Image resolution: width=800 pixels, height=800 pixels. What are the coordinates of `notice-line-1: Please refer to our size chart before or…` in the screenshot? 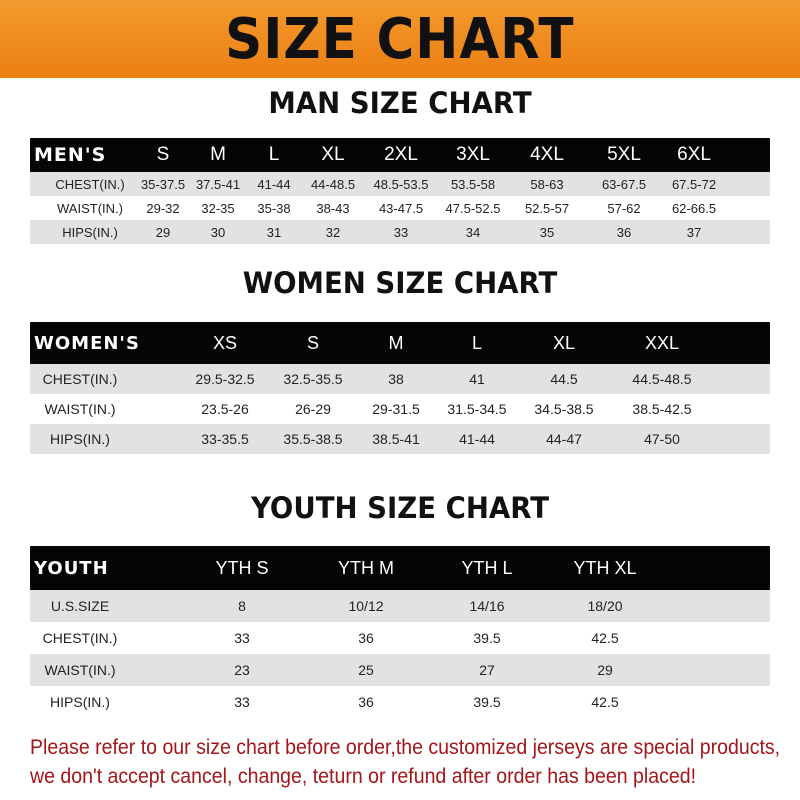 It's located at (405, 747).